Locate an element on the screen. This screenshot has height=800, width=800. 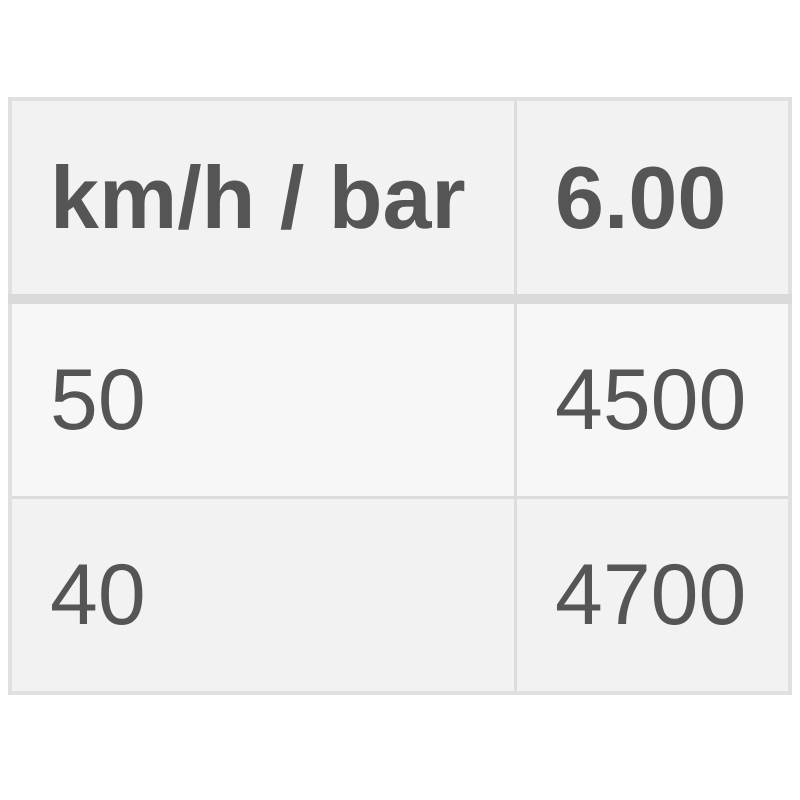
header-cell-pressure: 6.00 is located at coordinates (653, 200).